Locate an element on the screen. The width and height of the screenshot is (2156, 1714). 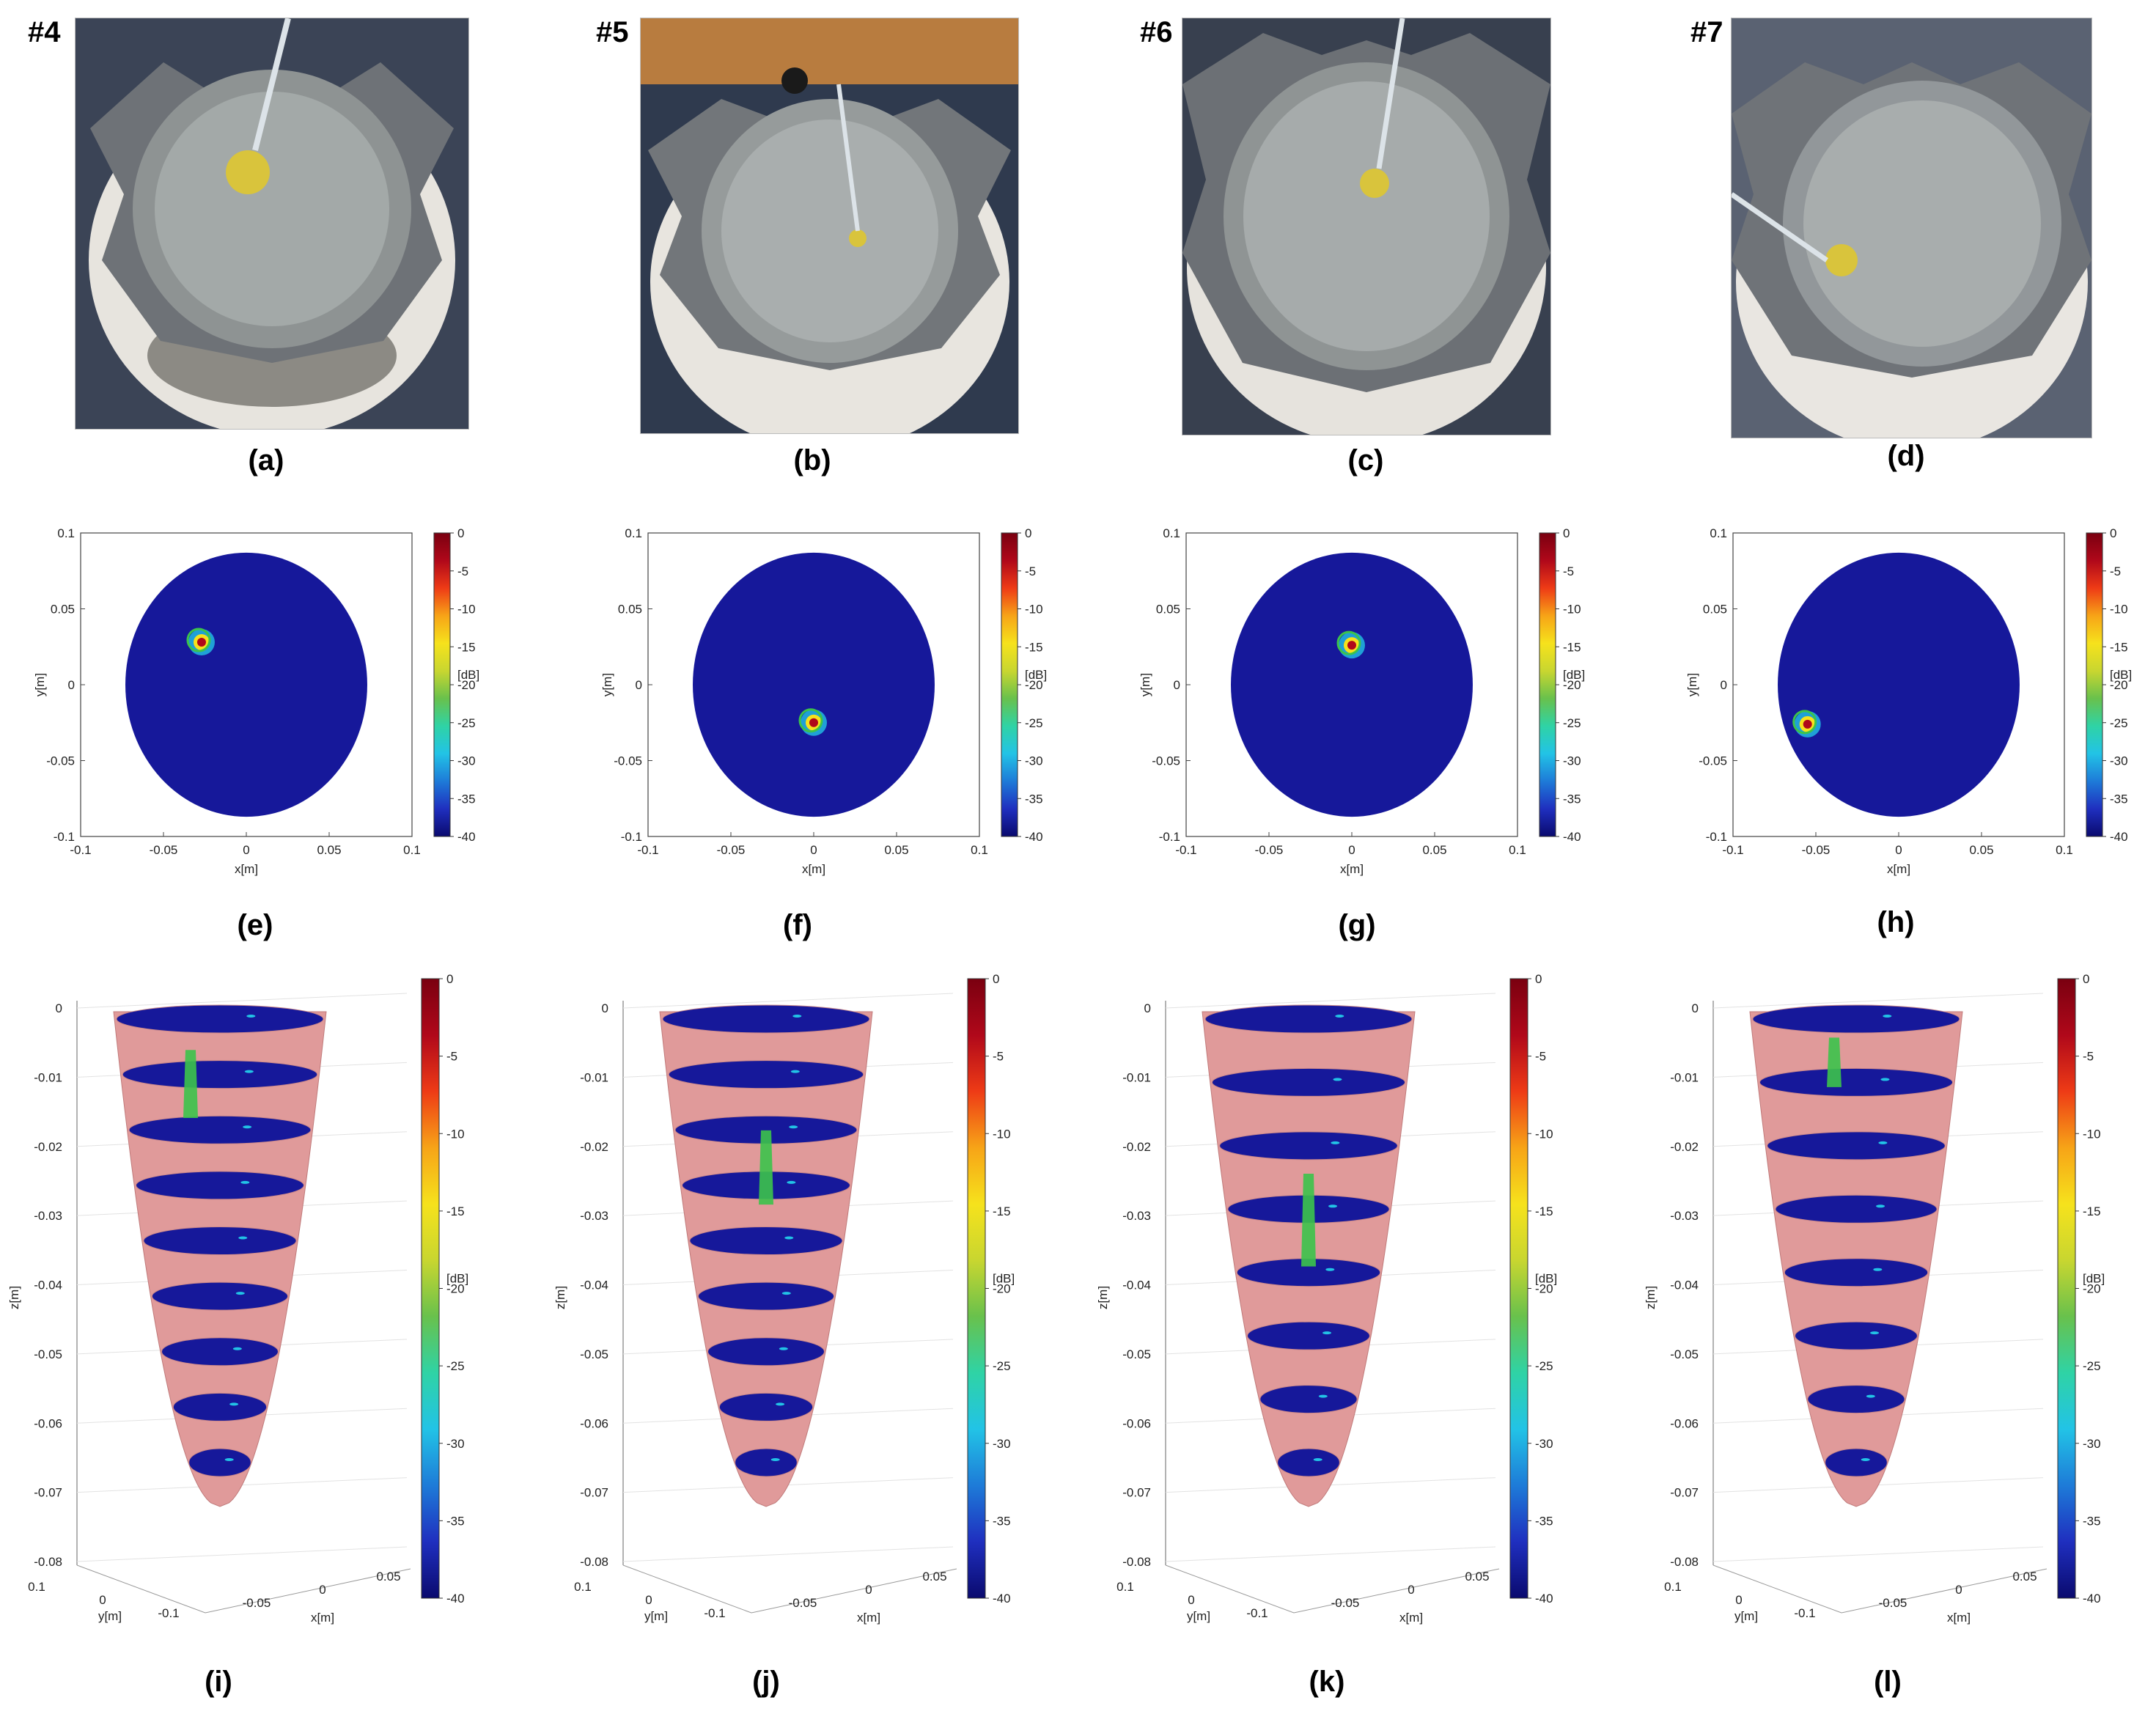
caption-l: (l) is located at coordinates (1888, 1682).